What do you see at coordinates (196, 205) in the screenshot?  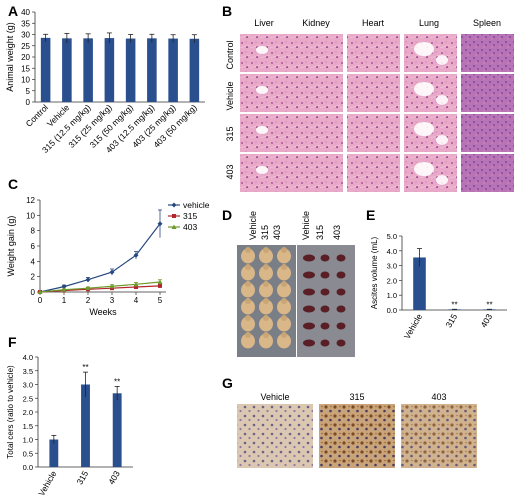 I see `legend-label: vehicle` at bounding box center [196, 205].